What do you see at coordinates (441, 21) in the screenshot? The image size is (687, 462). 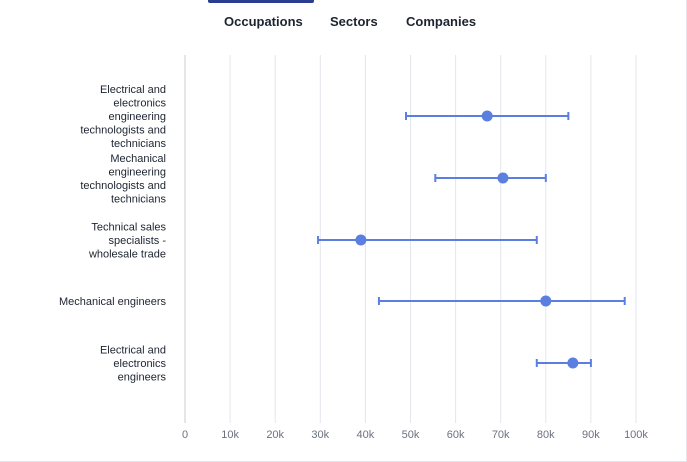 I see `tab-companies: Companies` at bounding box center [441, 21].